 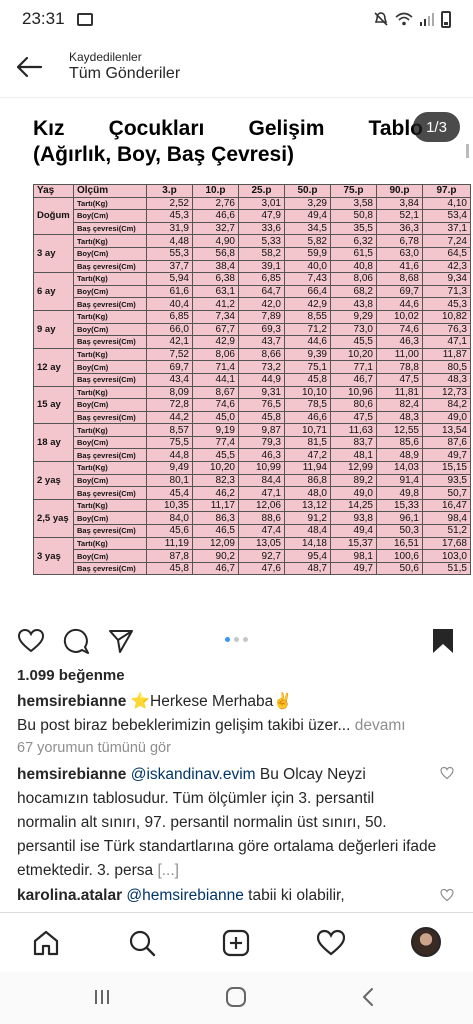 I want to click on value-cell: 72,8, so click(x=169, y=405).